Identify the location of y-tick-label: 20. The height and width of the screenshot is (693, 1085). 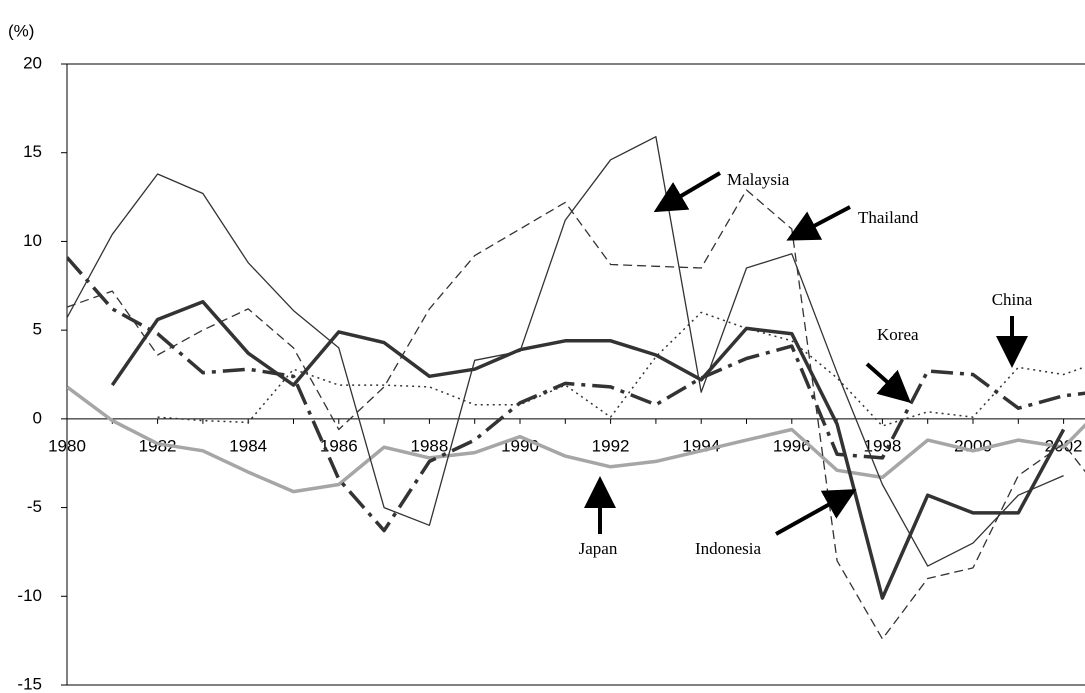
(32, 62).